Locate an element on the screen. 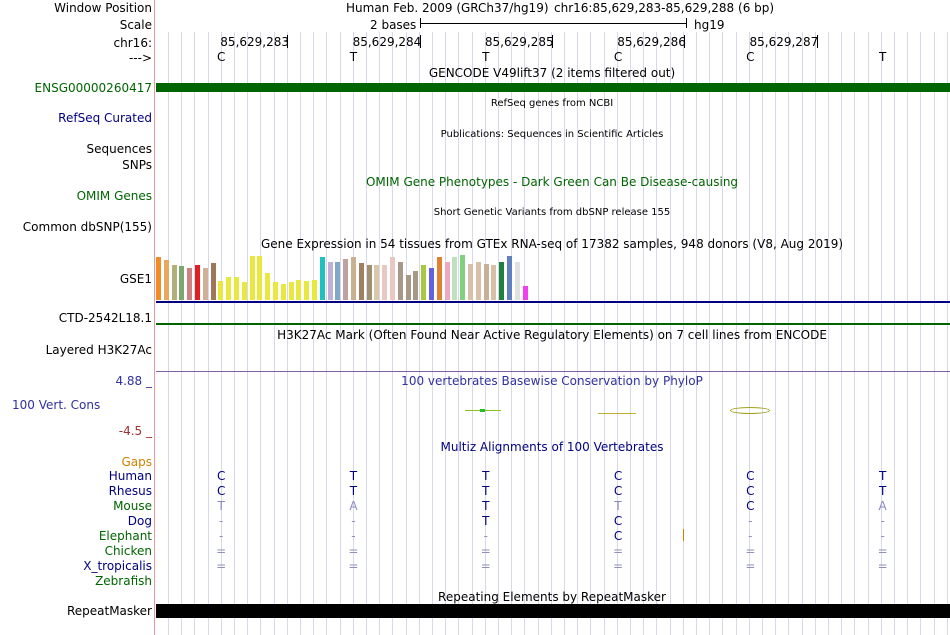 This screenshot has height=635, width=950. species-label: Elephant is located at coordinates (125, 536).